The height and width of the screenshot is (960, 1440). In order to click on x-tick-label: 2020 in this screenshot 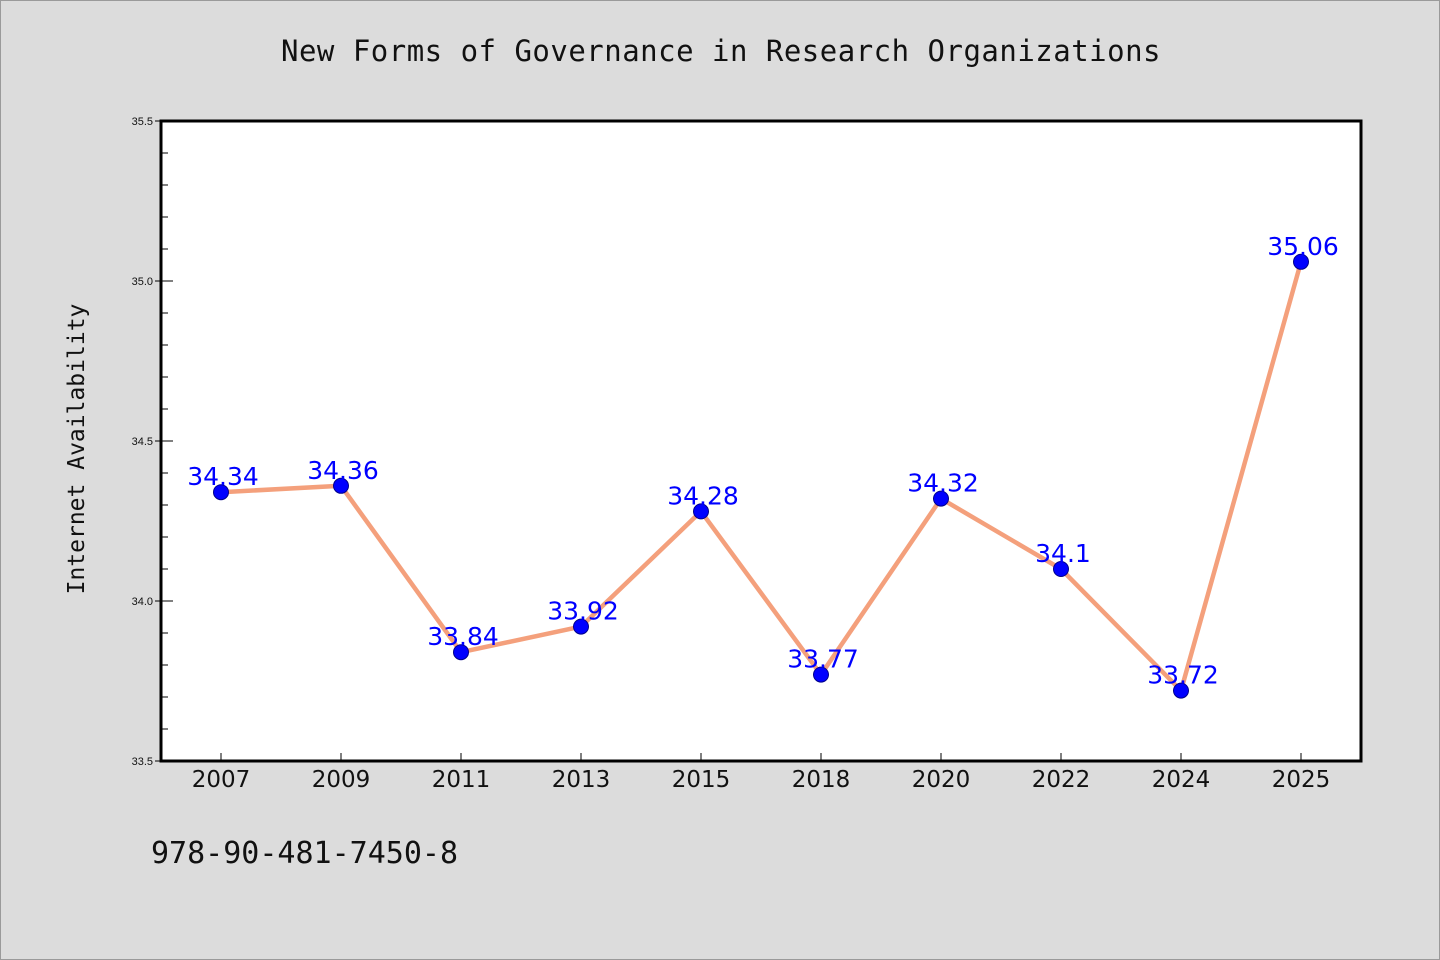, I will do `click(941, 780)`.